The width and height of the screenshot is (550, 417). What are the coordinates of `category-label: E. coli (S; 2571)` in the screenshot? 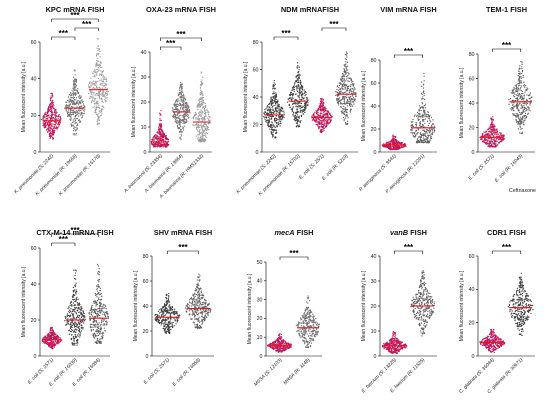 It's located at (481, 167).